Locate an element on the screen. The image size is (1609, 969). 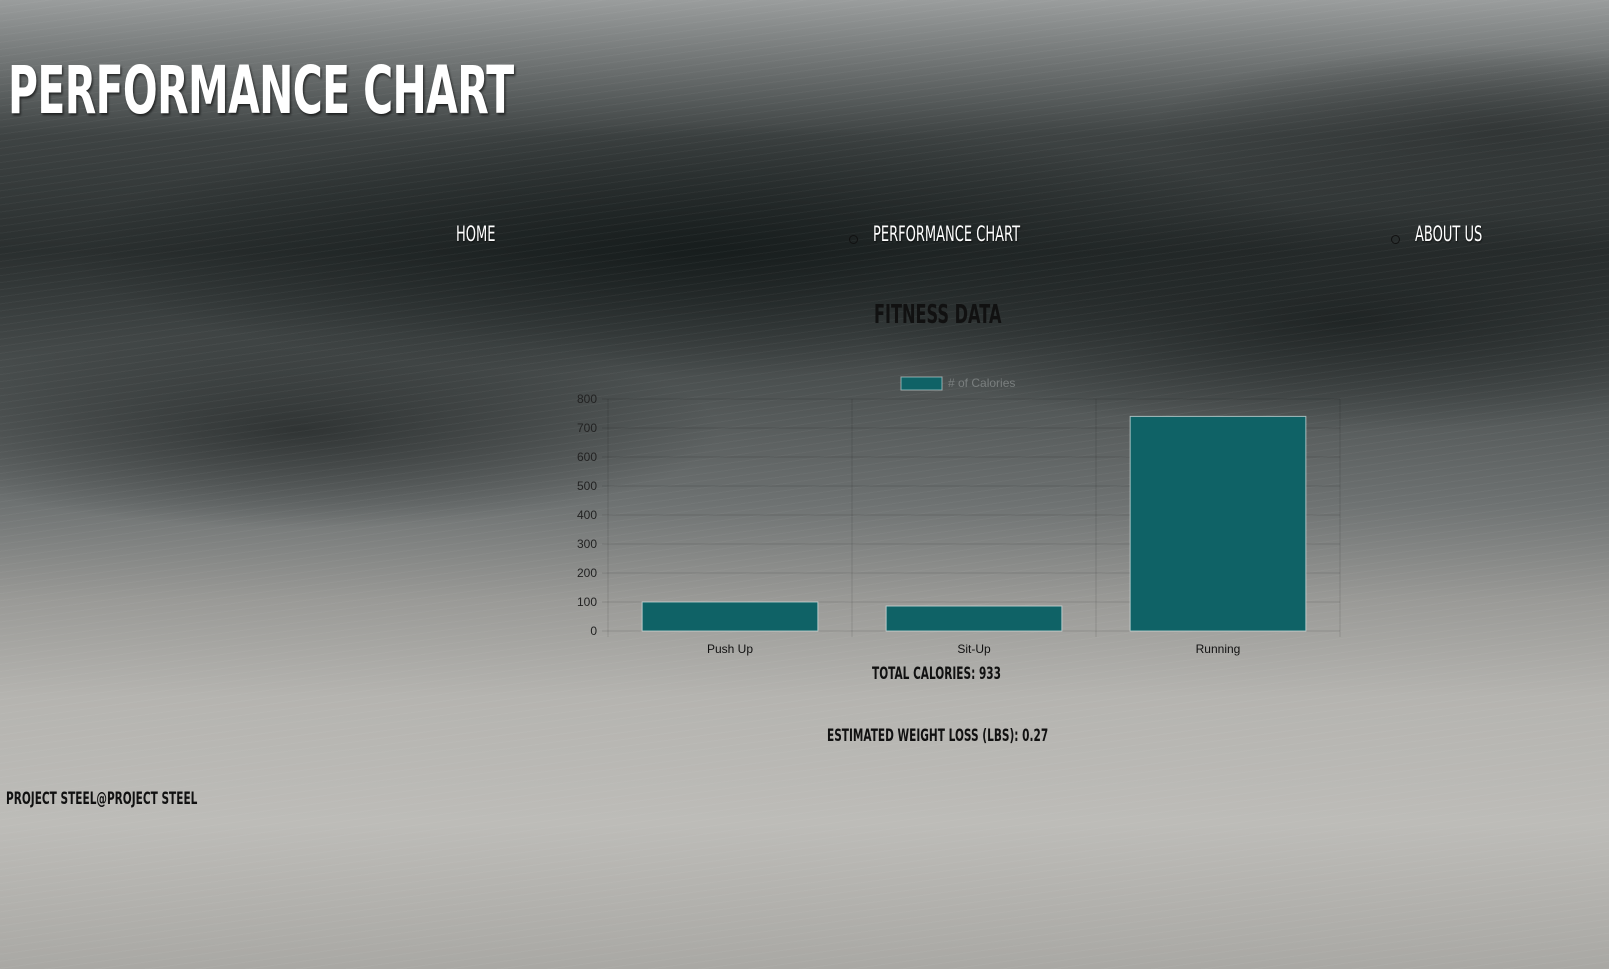
footer-text: Project Steel@Project Steel is located at coordinates (102, 799).